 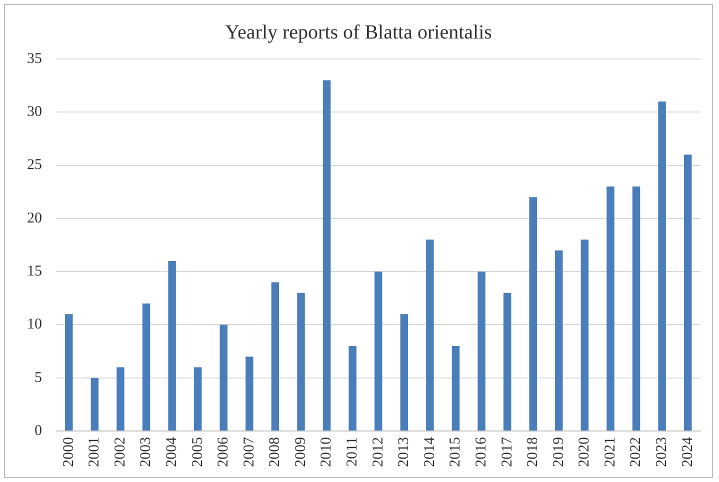 I want to click on y-tick-label: 15, so click(x=34, y=272).